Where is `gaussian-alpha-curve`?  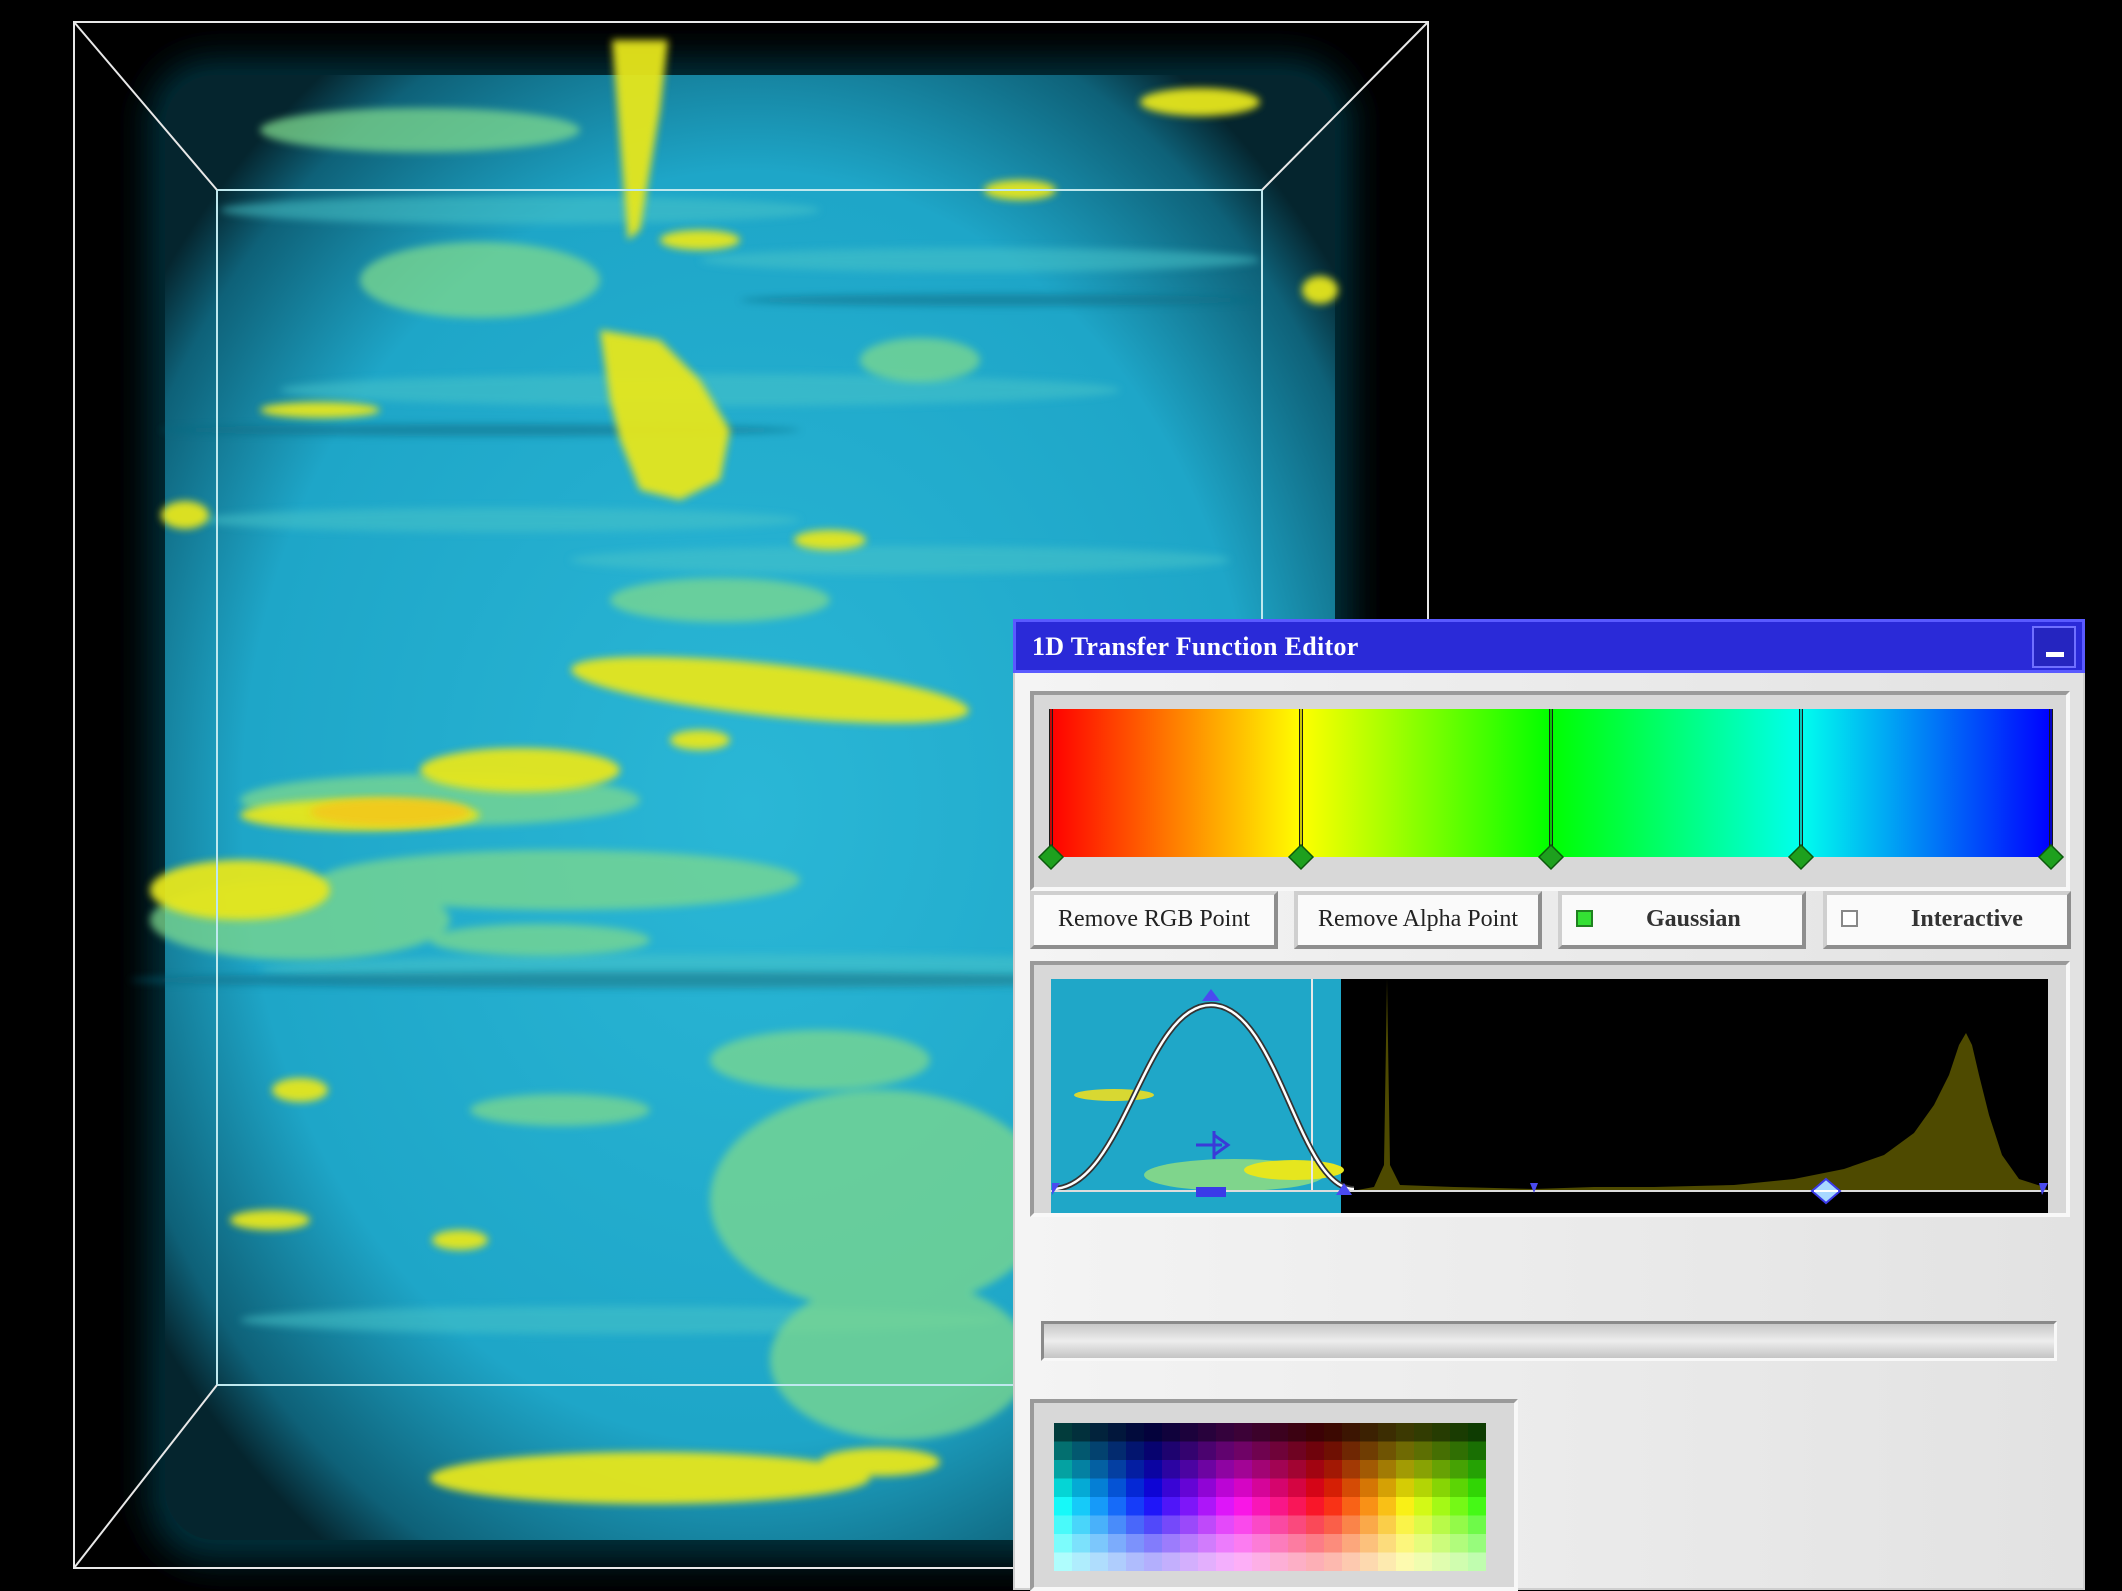
gaussian-alpha-curve is located at coordinates (1203, 1096).